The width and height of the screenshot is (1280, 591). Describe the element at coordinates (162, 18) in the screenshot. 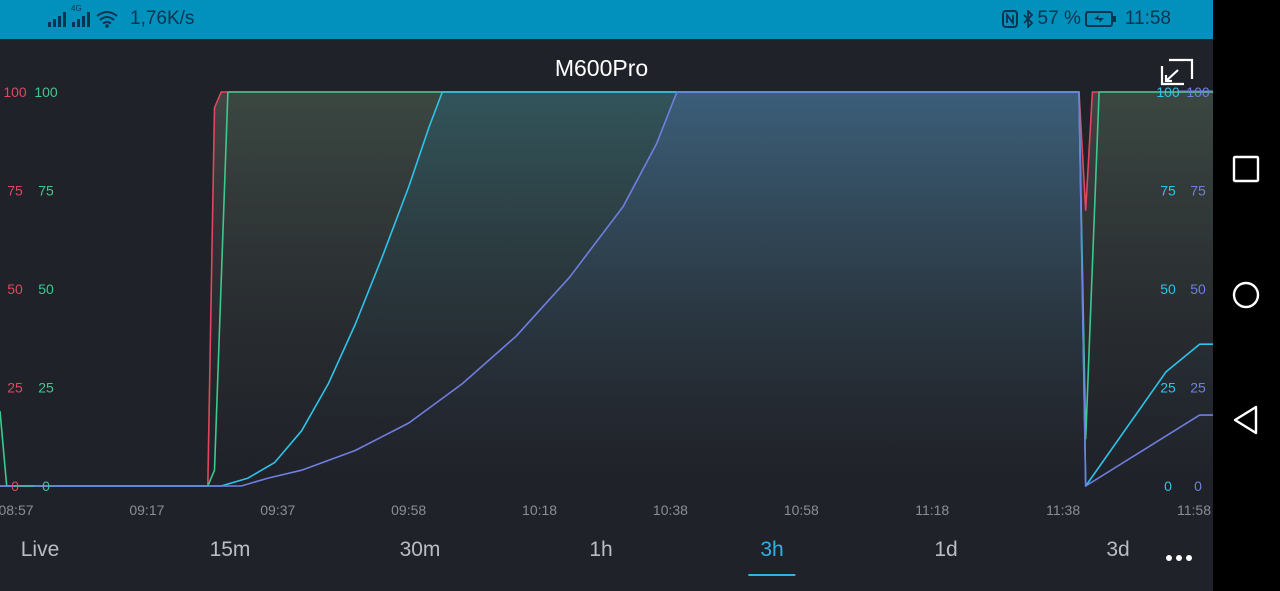

I see `network-speed: 1,76K/s` at that location.